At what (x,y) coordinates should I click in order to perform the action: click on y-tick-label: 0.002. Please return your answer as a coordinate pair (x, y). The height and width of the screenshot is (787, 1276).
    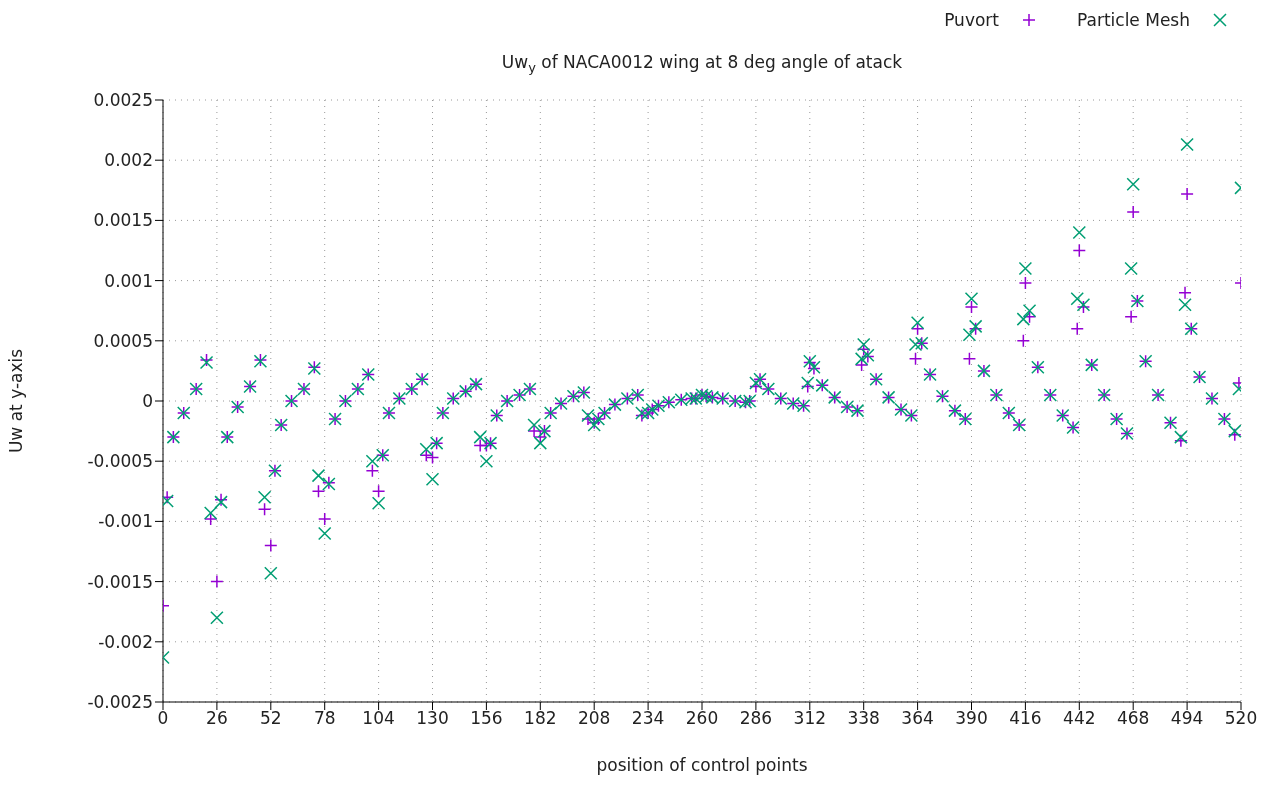
    Looking at the image, I should click on (128, 160).